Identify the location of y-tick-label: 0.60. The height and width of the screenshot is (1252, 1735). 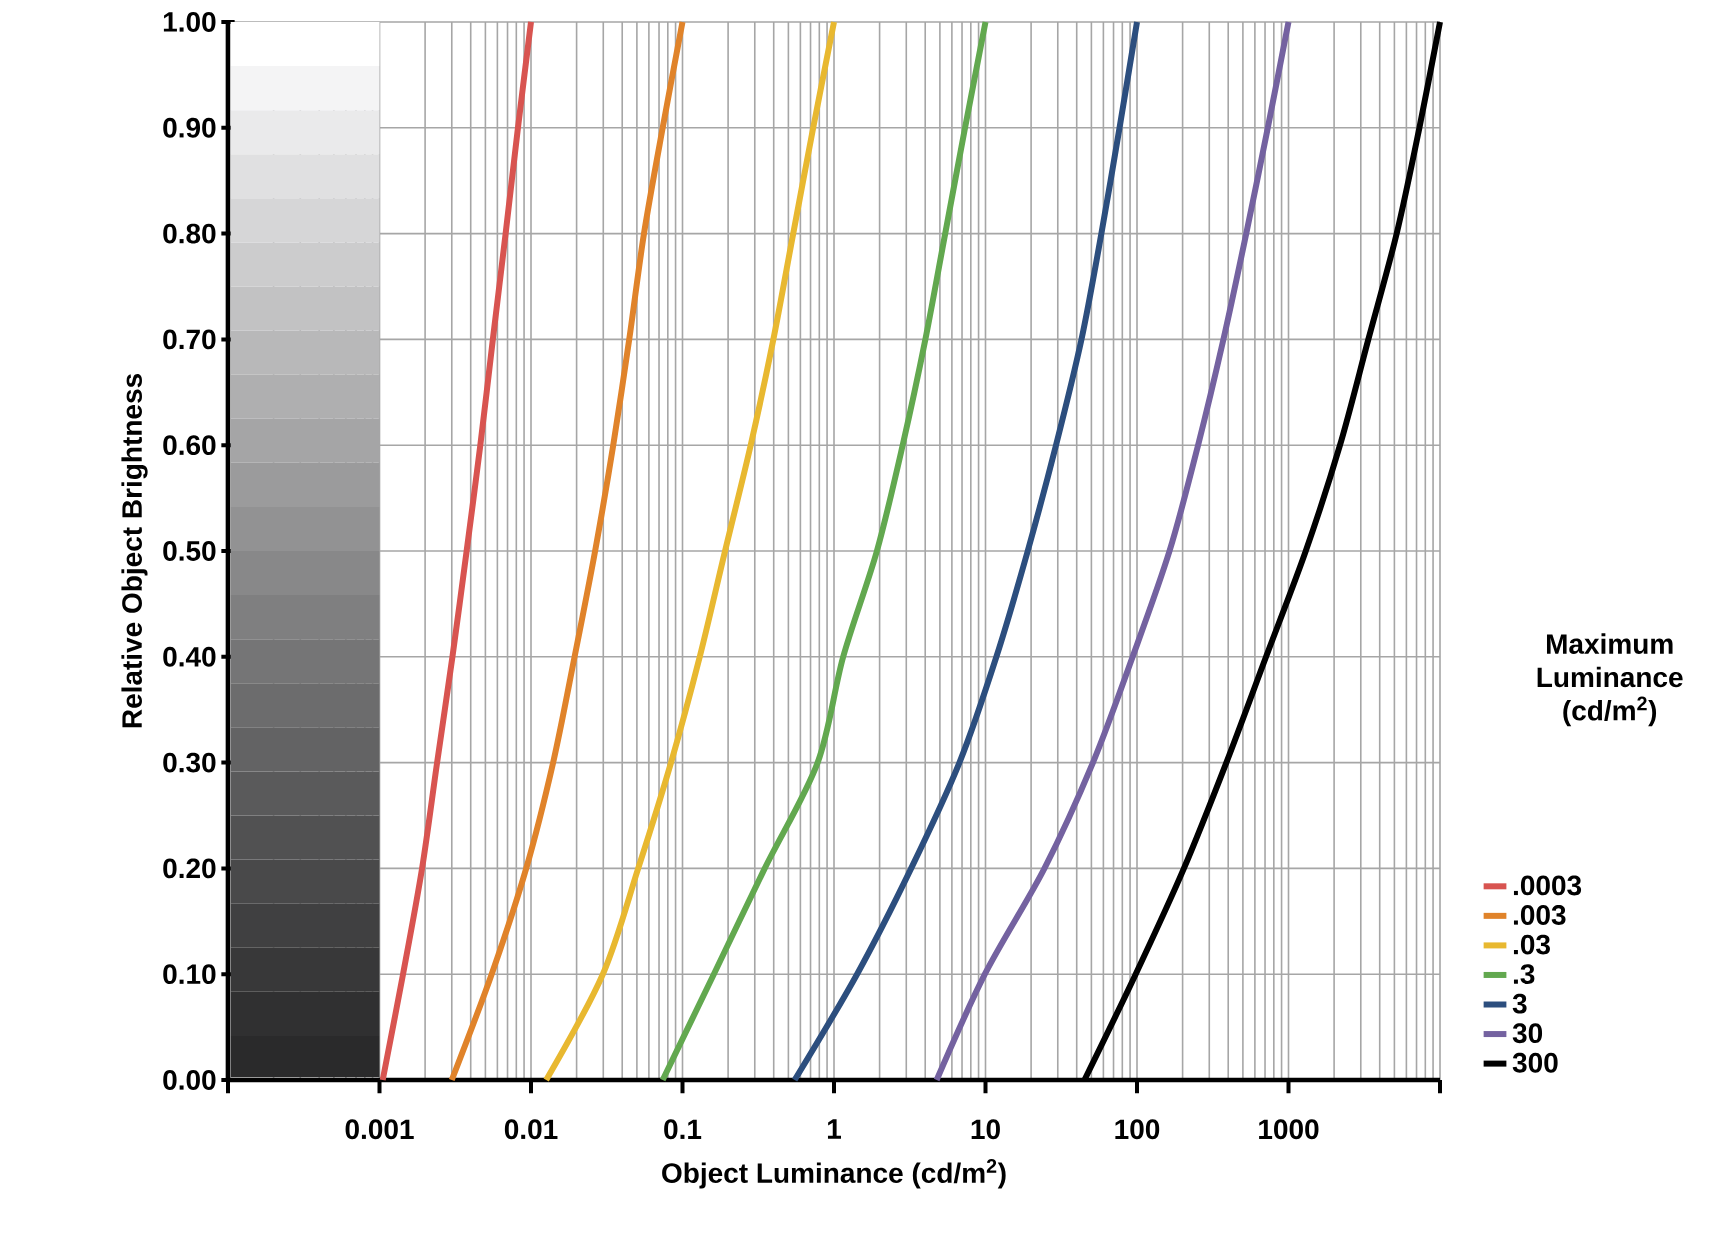
(189, 445).